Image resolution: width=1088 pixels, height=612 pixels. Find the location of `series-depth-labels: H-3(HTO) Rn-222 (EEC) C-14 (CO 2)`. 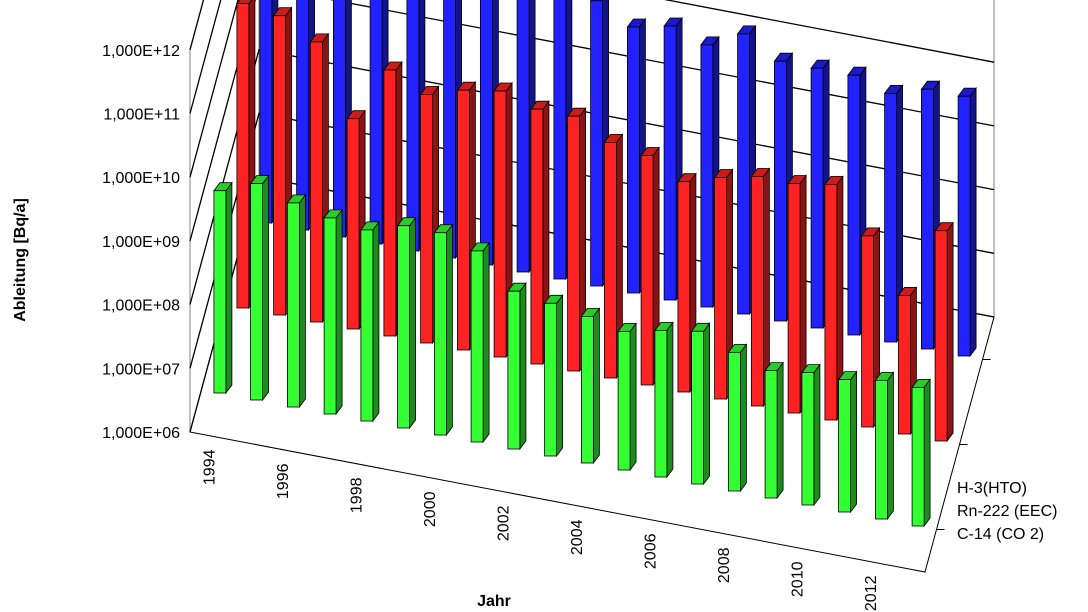

series-depth-labels: H-3(HTO) Rn-222 (EEC) C-14 (CO 2) is located at coordinates (996, 451).